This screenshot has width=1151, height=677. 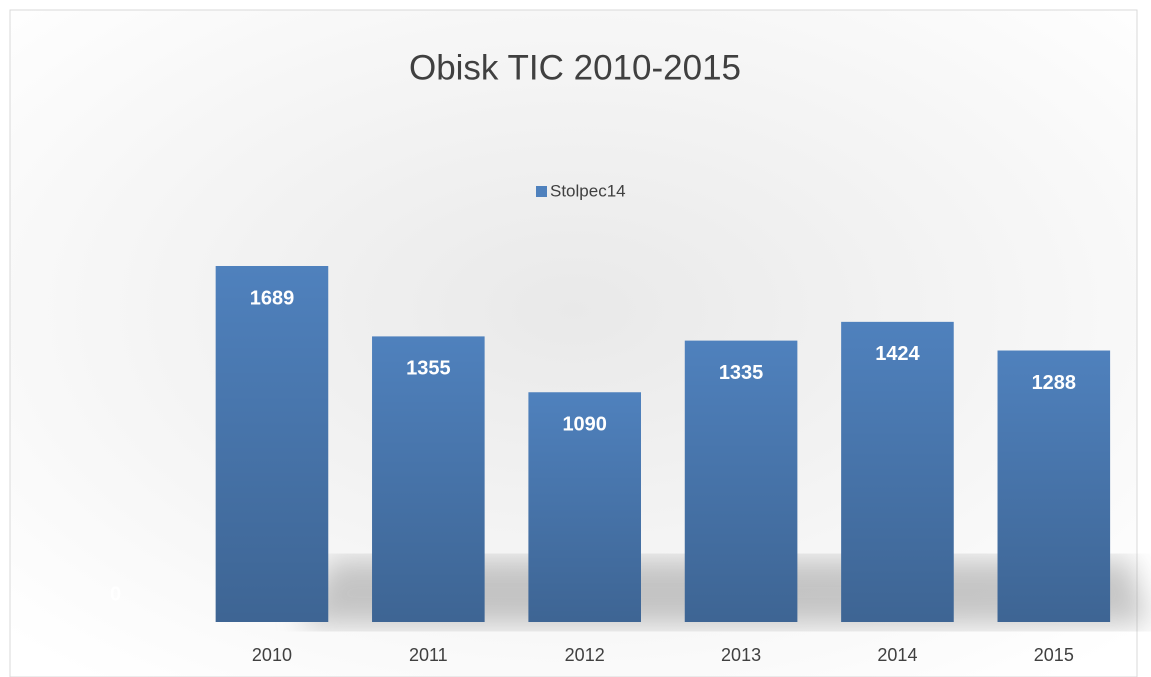 I want to click on x-tick-label: 2012, so click(x=585, y=655).